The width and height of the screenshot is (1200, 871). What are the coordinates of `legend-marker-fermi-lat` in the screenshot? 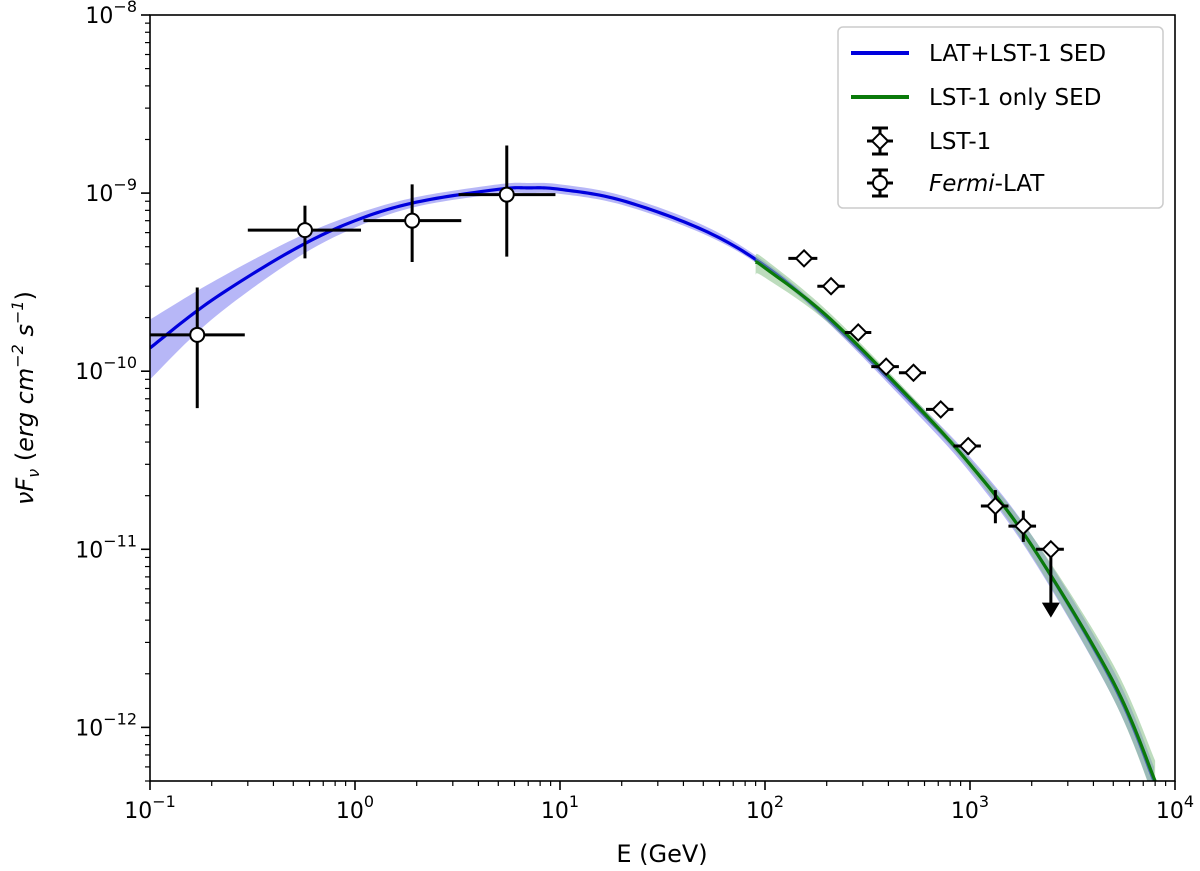 It's located at (880, 183).